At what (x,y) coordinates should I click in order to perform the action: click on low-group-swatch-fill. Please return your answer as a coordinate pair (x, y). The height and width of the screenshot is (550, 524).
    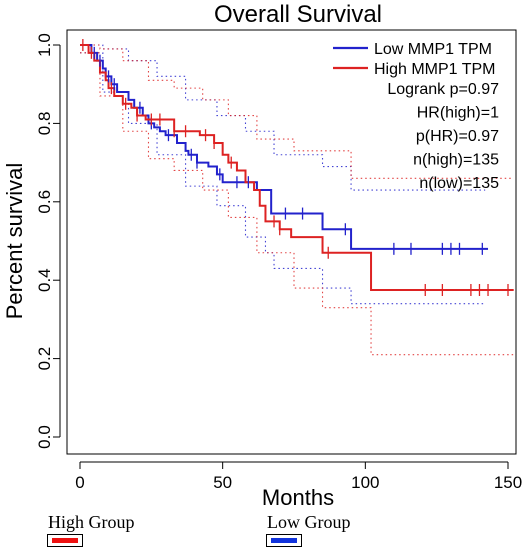
    Looking at the image, I should click on (284, 540).